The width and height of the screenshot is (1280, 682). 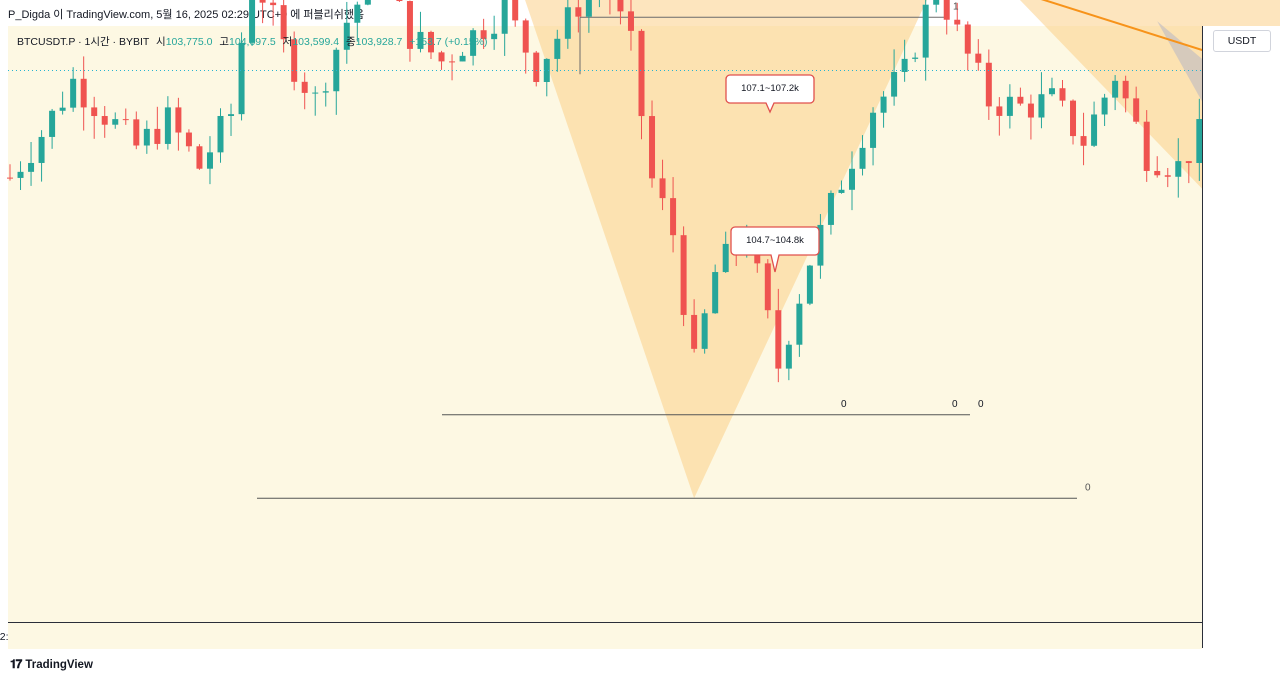 What do you see at coordinates (956, 6) in the screenshot?
I see `fib-1-lower-line-label: 1` at bounding box center [956, 6].